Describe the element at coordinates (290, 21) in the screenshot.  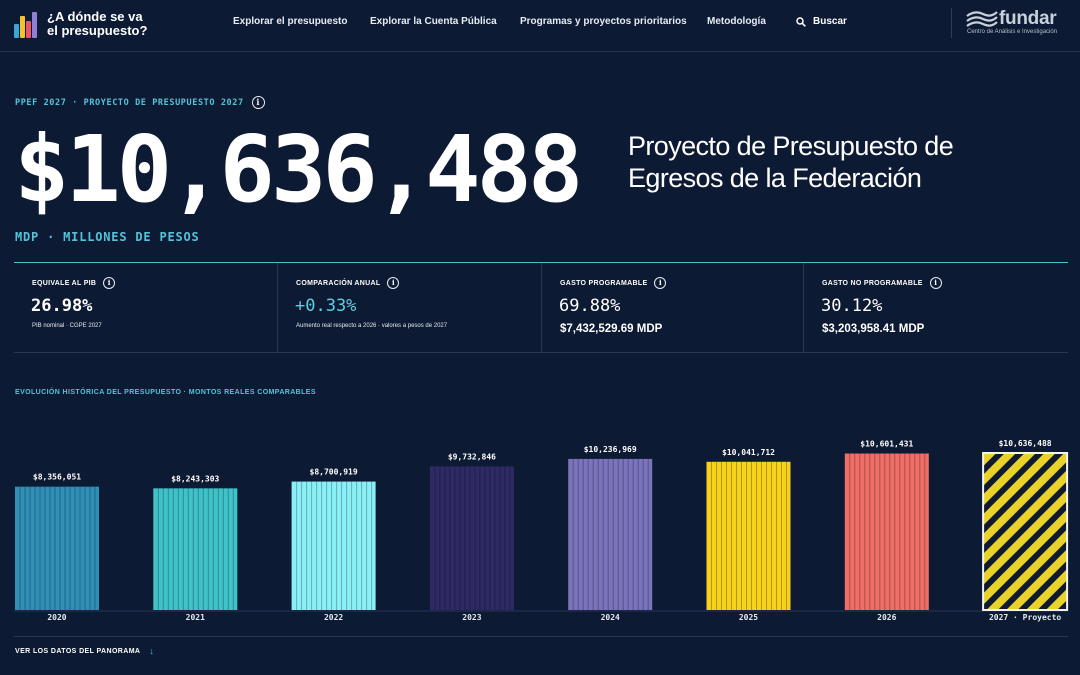
I see `nav-explorar-presupuesto: Explorar el presupuesto` at that location.